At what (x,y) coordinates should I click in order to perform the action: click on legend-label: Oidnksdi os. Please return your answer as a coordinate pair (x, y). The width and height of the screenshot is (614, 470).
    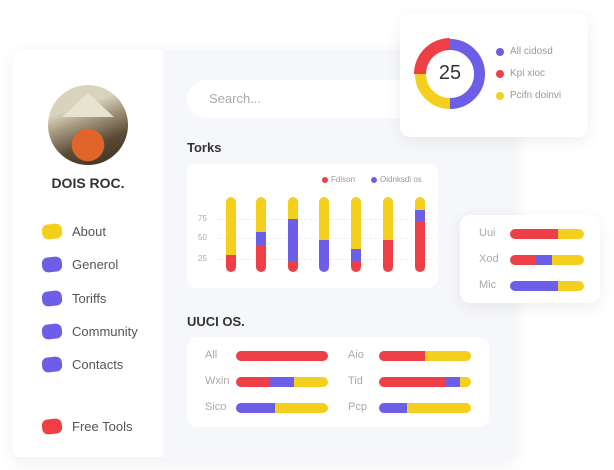
    Looking at the image, I should click on (401, 179).